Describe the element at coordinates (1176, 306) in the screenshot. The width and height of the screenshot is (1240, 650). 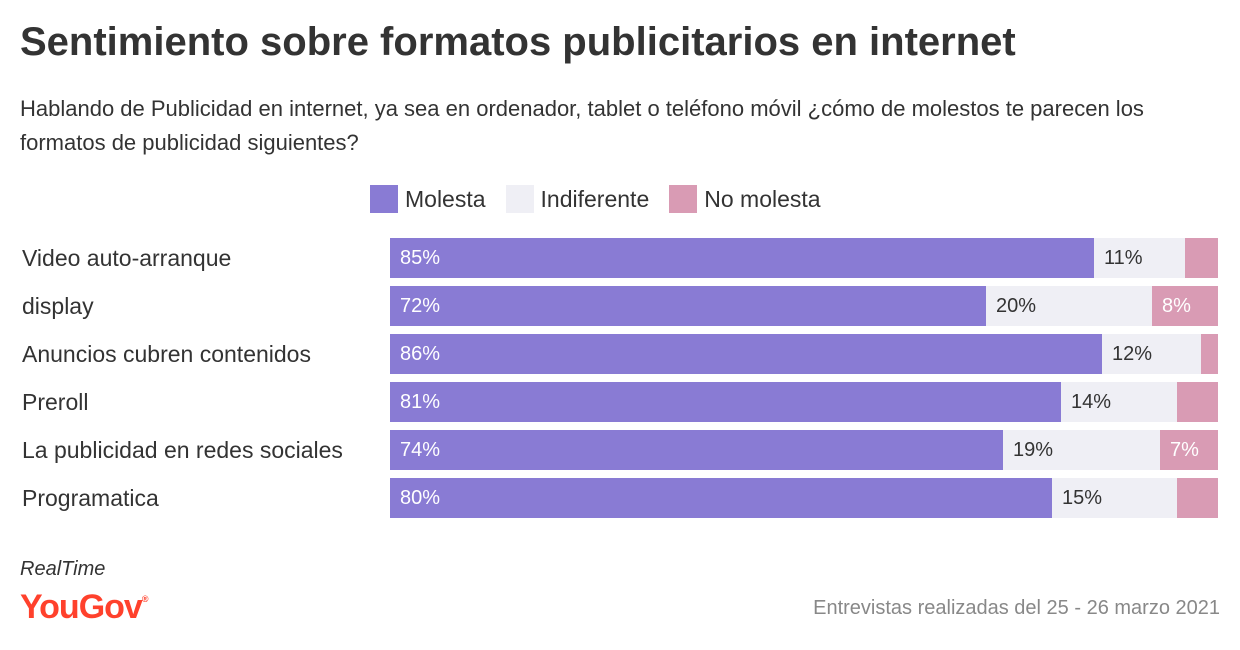
I see `data-label-no-molesta: 8%` at that location.